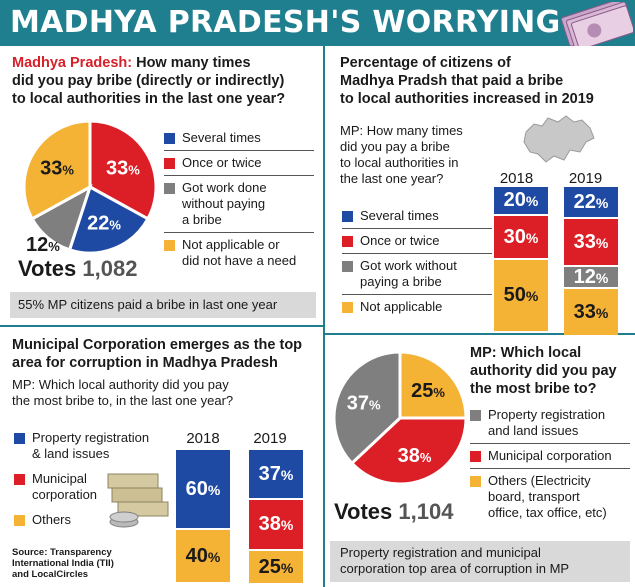 The image size is (635, 587). What do you see at coordinates (399, 215) in the screenshot?
I see `panel2-legend-label: Several times` at bounding box center [399, 215].